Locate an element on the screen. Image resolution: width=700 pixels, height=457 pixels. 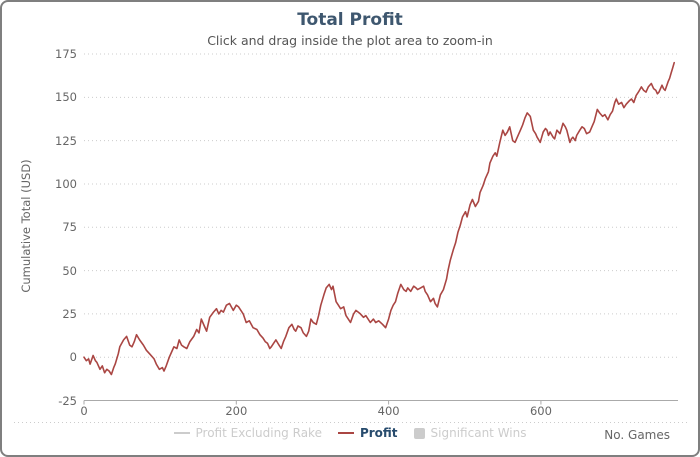
y-axis-tick-label: -25 is located at coordinates (67, 400).